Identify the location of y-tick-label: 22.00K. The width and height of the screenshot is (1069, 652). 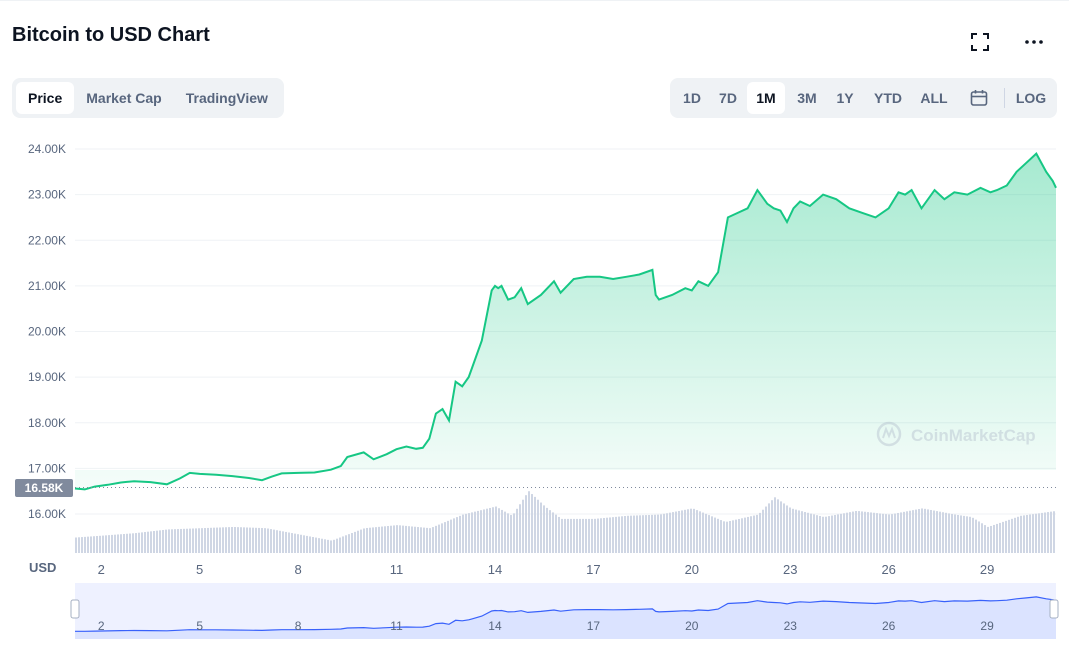
(47, 240).